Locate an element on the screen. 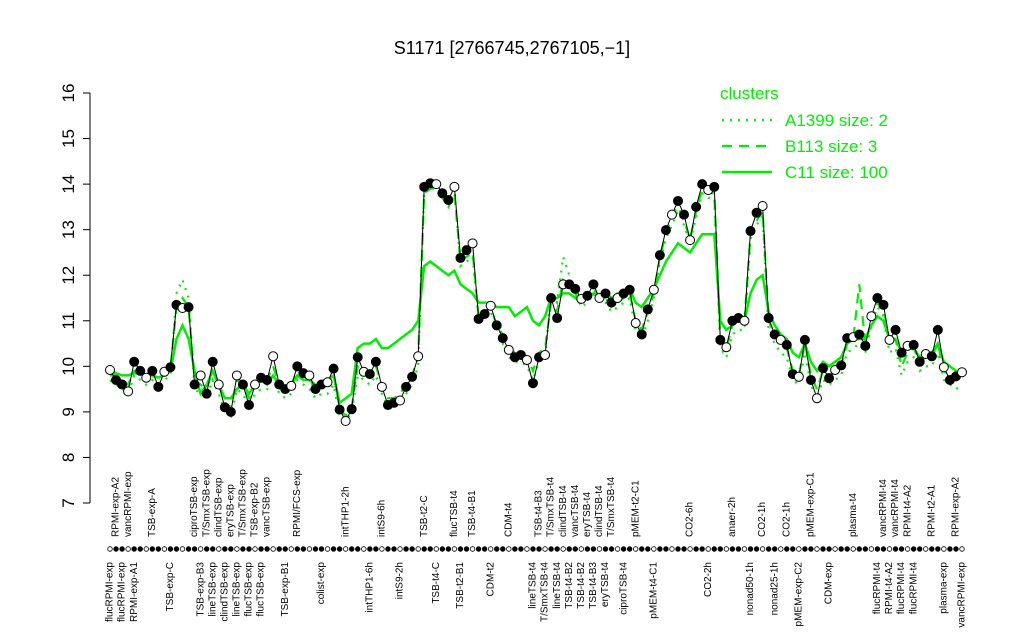 Image resolution: width=1024 pixels, height=640 pixels. legend-title: clusters is located at coordinates (749, 93).